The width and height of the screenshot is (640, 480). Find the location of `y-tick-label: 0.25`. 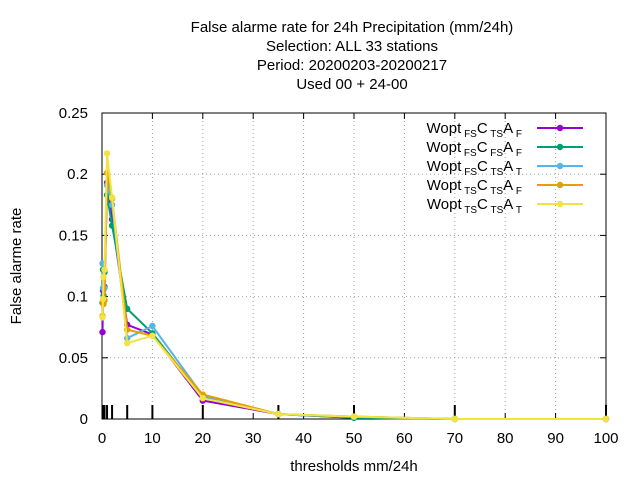

y-tick-label: 0.25 is located at coordinates (73, 113).